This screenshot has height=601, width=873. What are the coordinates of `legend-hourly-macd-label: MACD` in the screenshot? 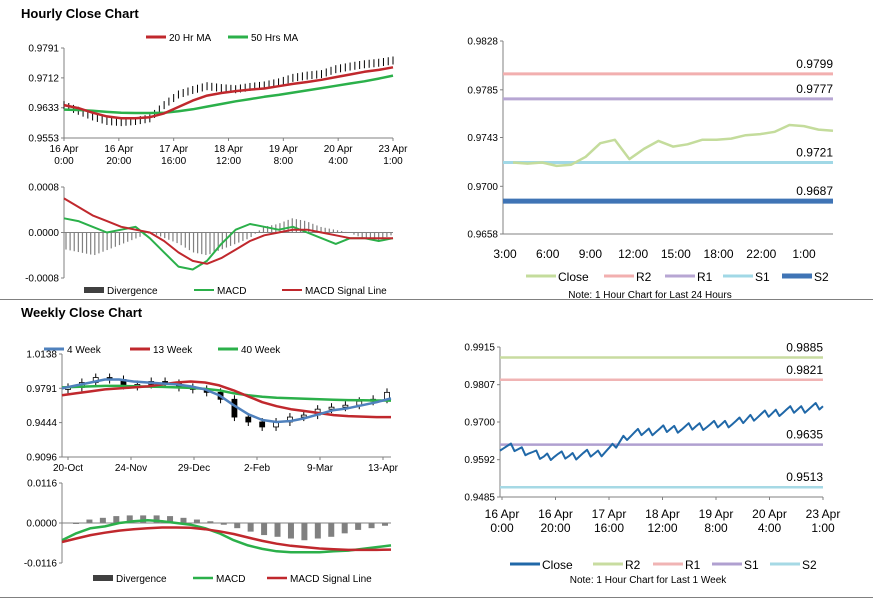 It's located at (231, 291).